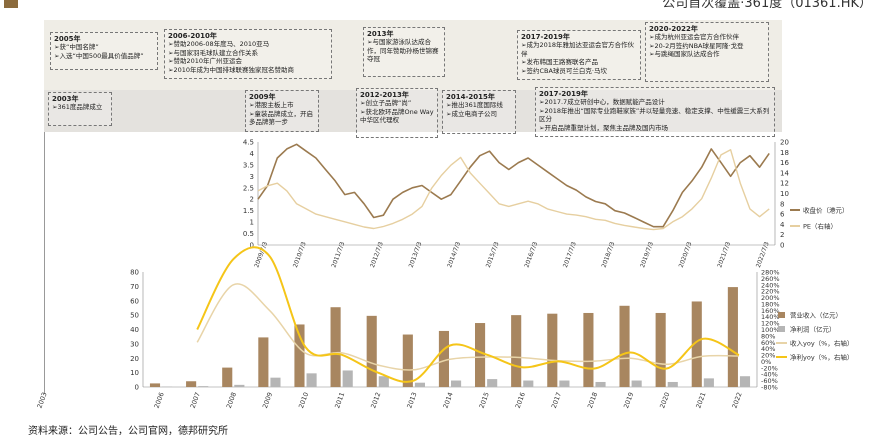 Image resolution: width=884 pixels, height=444 pixels. Describe the element at coordinates (736, 400) in the screenshot. I see `rev-category-label: 2022` at that location.